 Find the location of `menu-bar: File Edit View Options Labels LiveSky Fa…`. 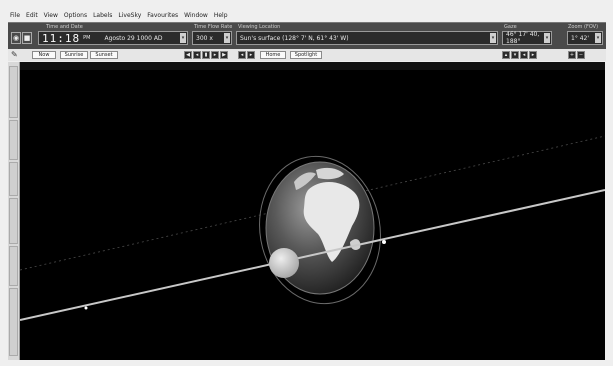

menu-bar: File Edit View Options Labels LiveSky Fa… is located at coordinates (305, 15).